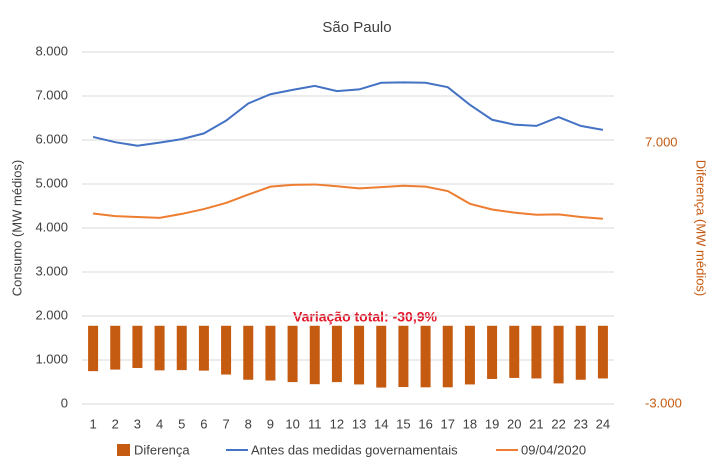  I want to click on legend-label: Antes das medidas governamentais, so click(354, 449).